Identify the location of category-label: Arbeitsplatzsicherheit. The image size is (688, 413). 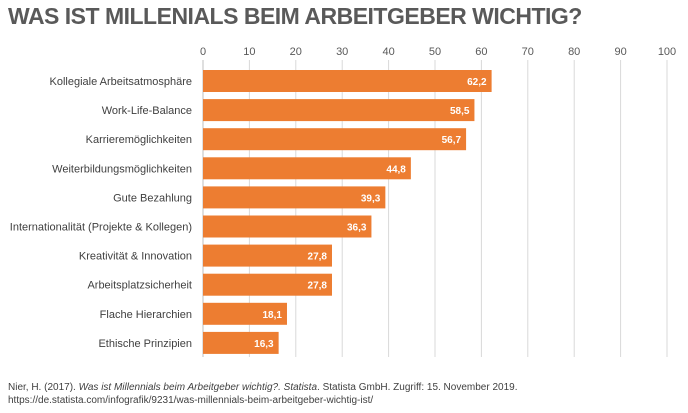
(139, 286).